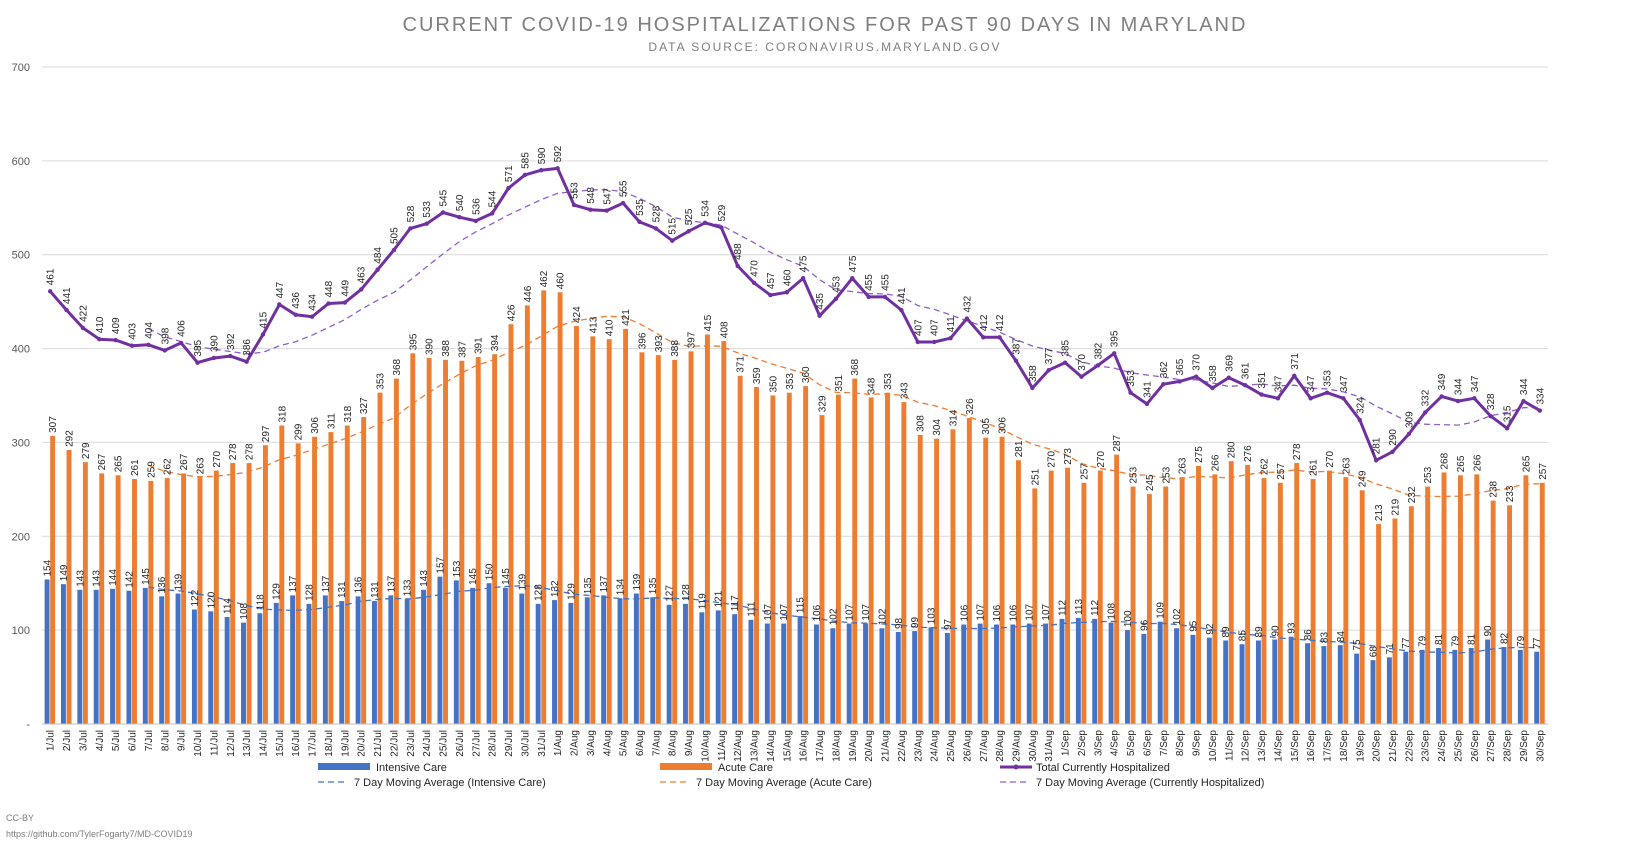  I want to click on data-label: 92, so click(1210, 629).